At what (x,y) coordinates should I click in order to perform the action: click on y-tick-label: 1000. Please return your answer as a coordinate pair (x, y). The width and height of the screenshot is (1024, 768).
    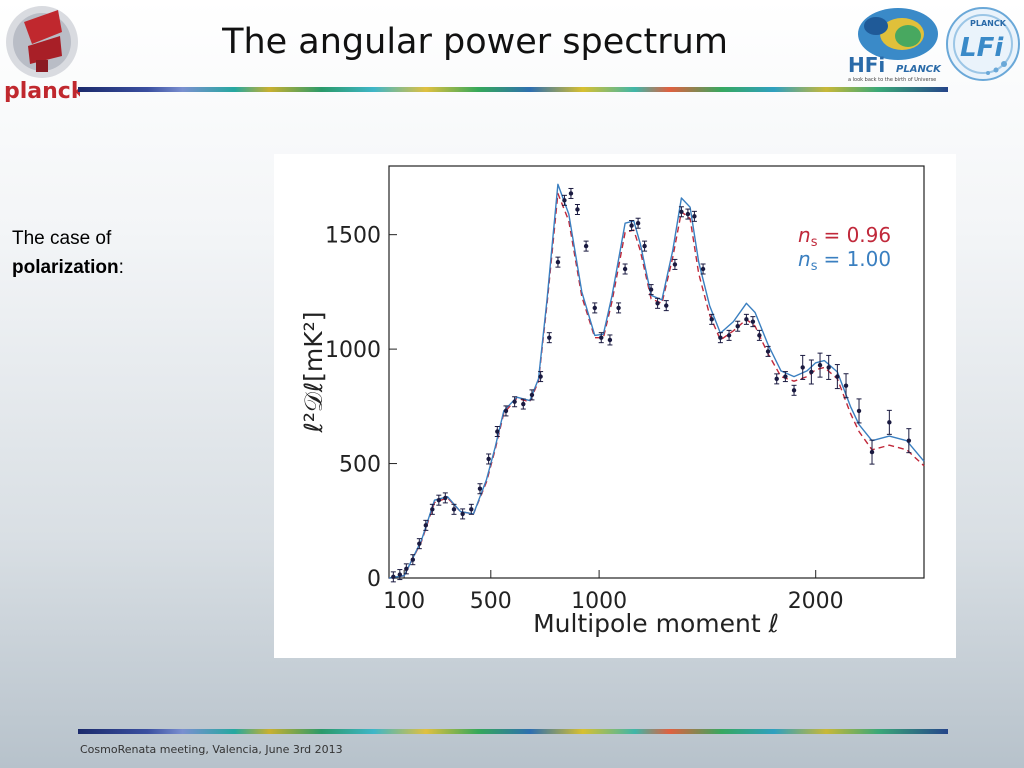
    Looking at the image, I should click on (353, 350).